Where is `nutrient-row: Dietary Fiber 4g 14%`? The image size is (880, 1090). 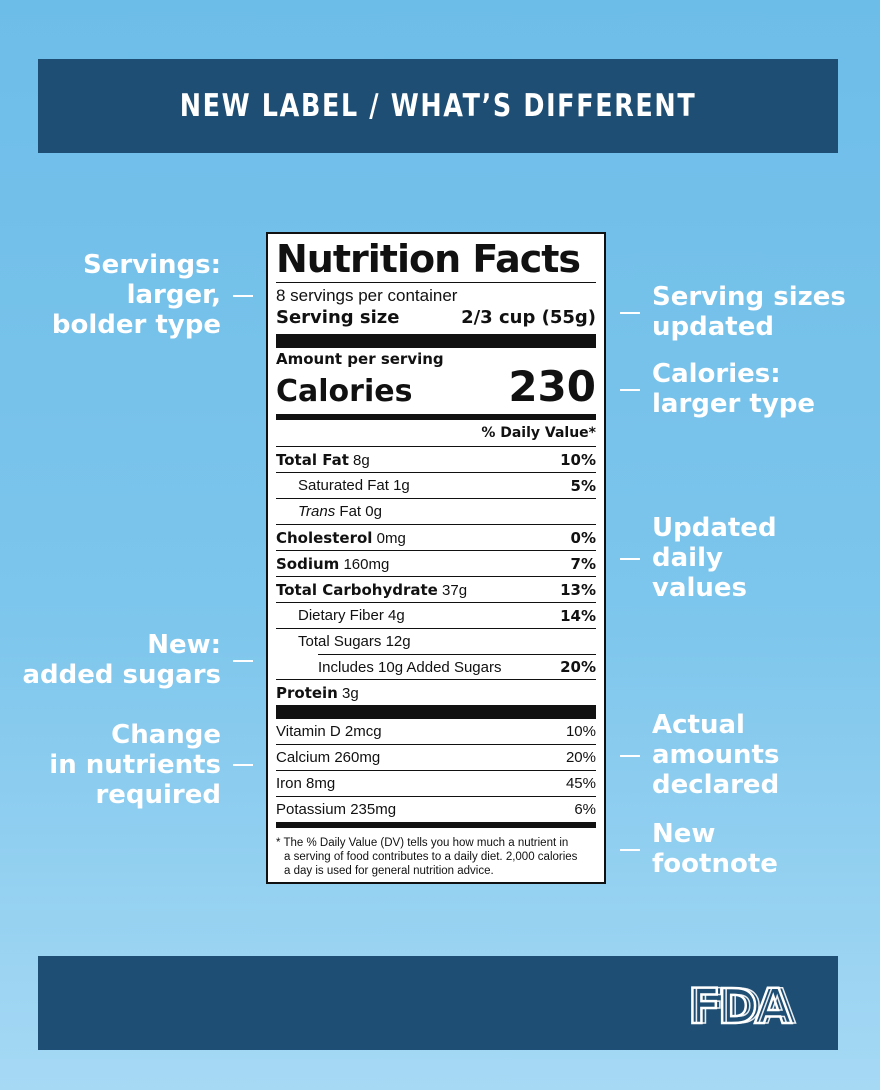 nutrient-row: Dietary Fiber 4g 14% is located at coordinates (436, 615).